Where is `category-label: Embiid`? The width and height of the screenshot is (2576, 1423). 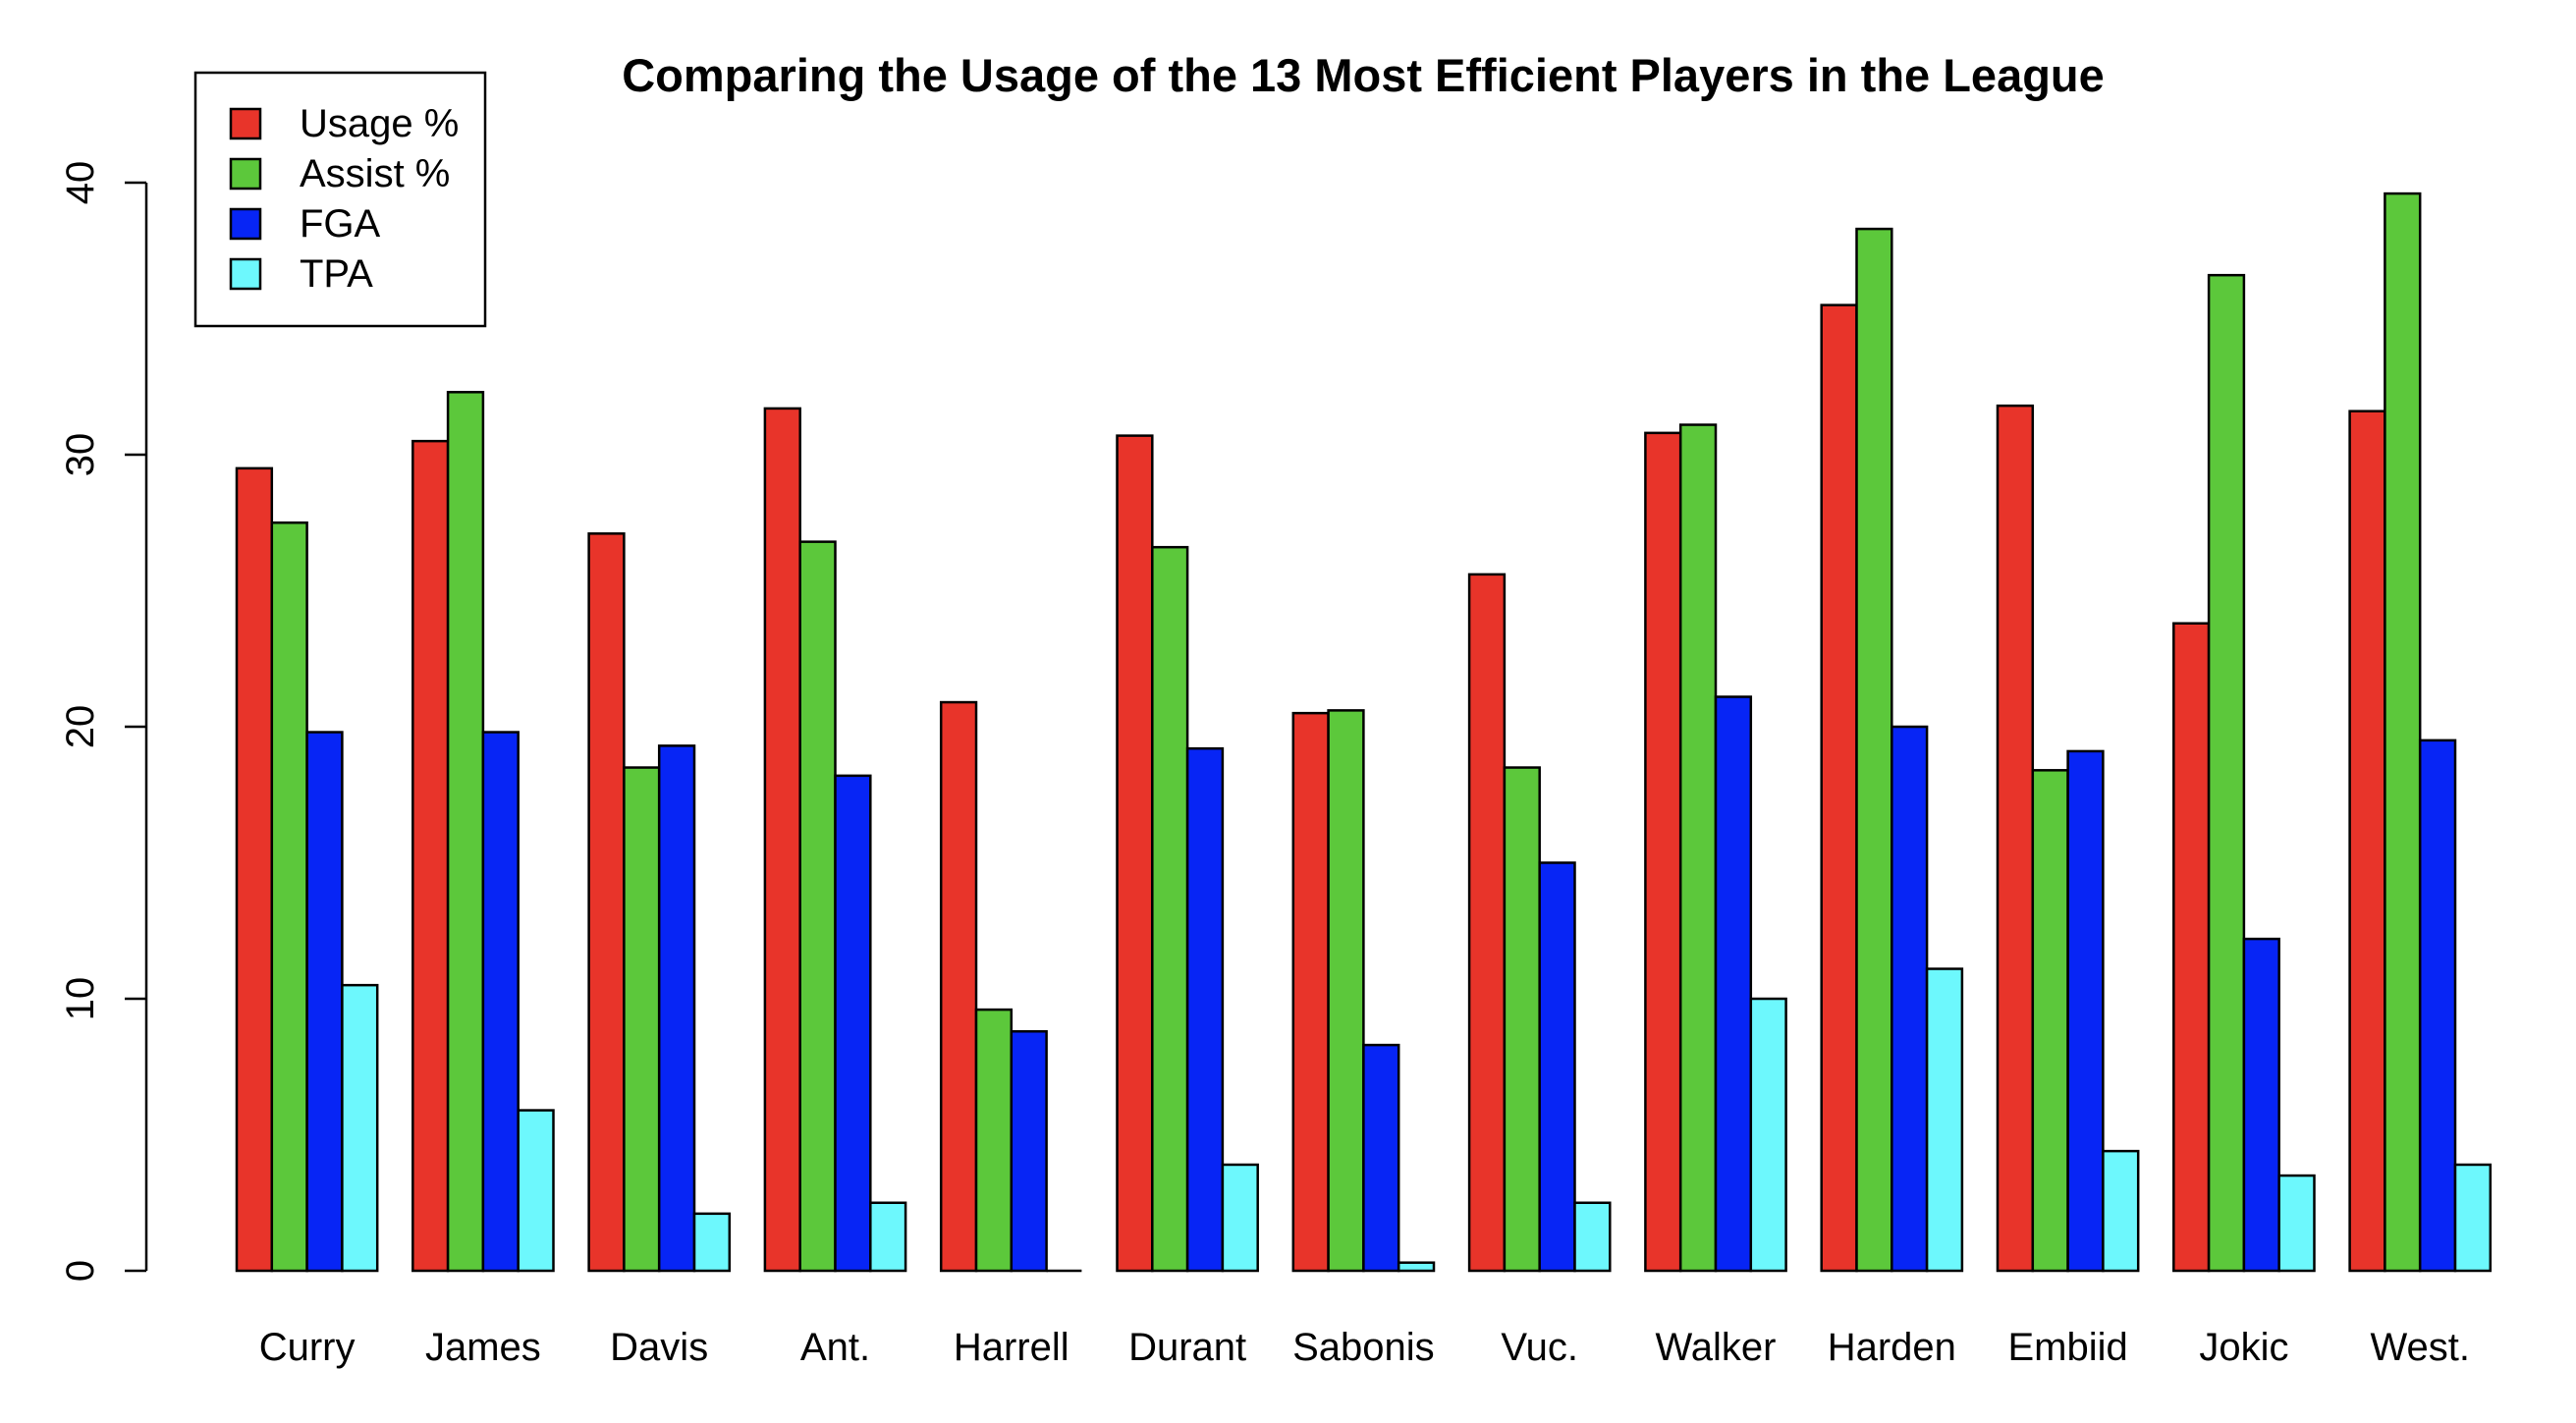
category-label: Embiid is located at coordinates (2067, 1347).